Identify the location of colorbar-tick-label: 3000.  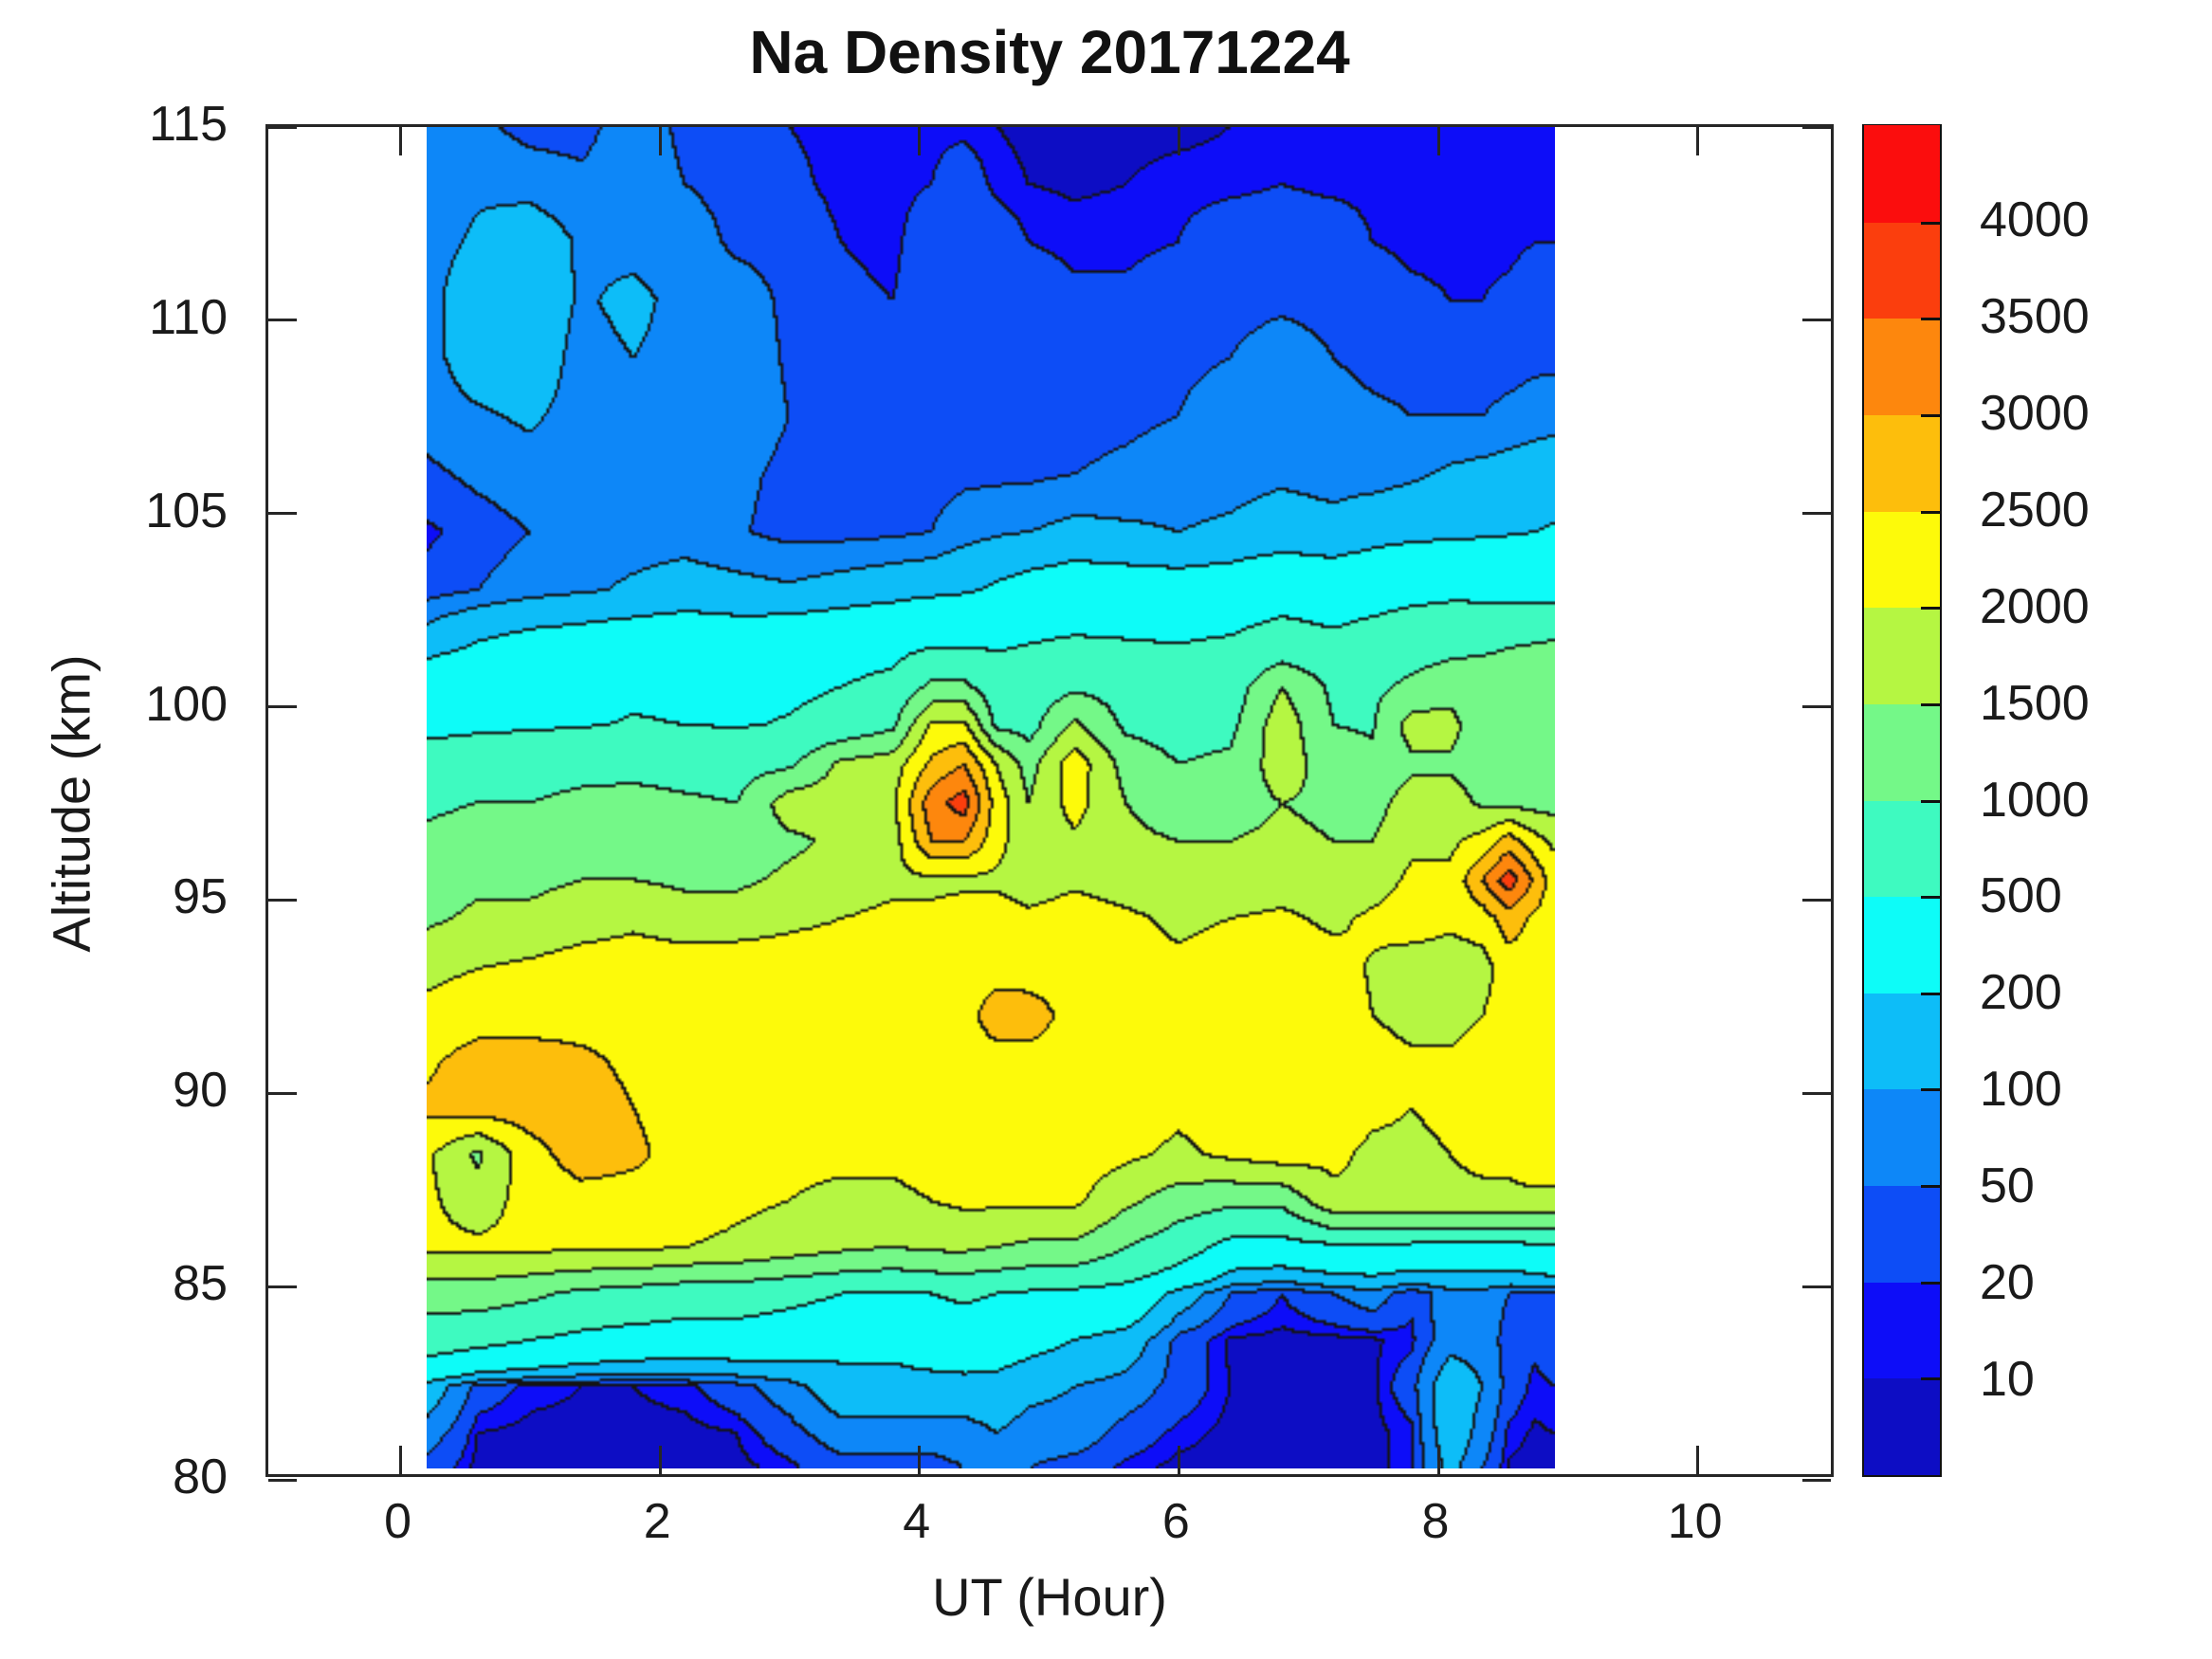
(2035, 413).